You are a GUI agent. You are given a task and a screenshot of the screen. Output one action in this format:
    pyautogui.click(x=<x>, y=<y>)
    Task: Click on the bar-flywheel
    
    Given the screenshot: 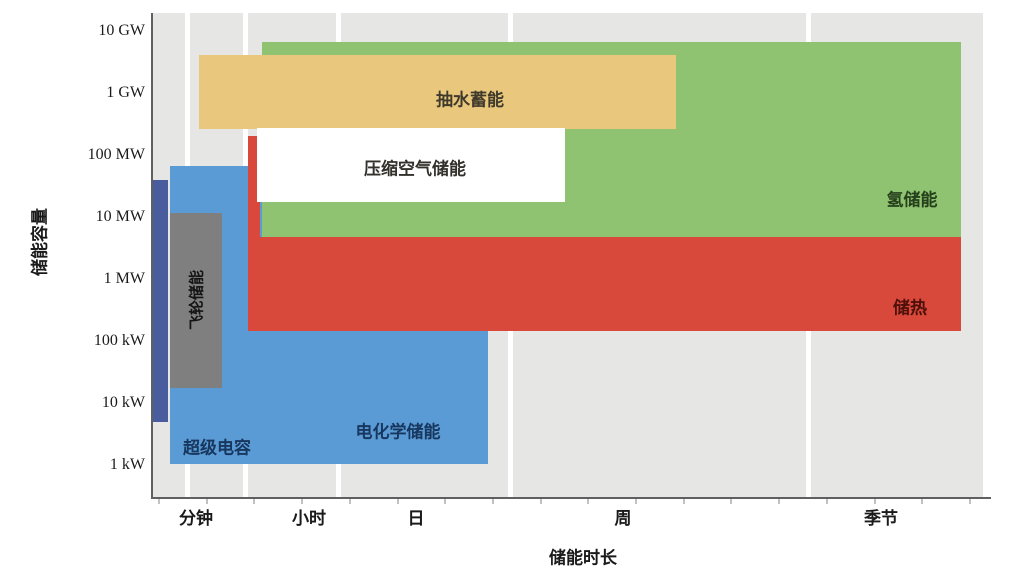 What is the action you would take?
    pyautogui.click(x=196, y=300)
    